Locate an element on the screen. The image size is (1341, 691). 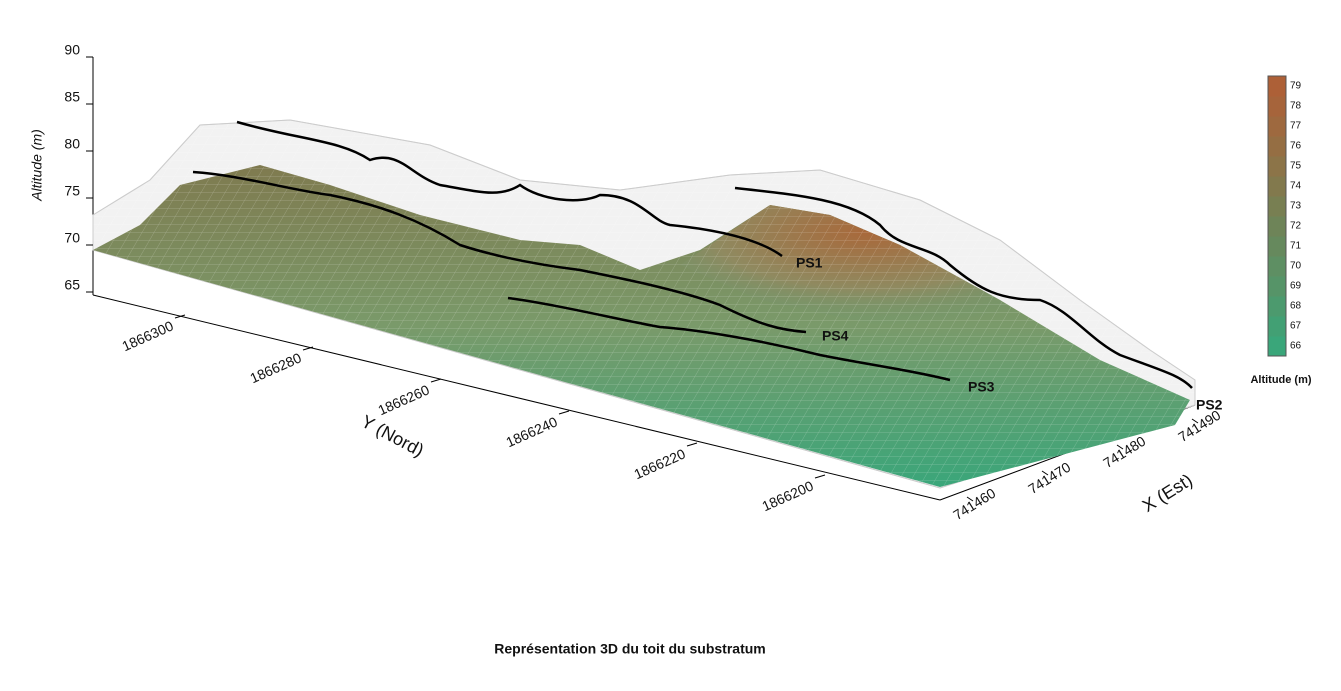
colorbar-tick-label: 69 is located at coordinates (1296, 286).